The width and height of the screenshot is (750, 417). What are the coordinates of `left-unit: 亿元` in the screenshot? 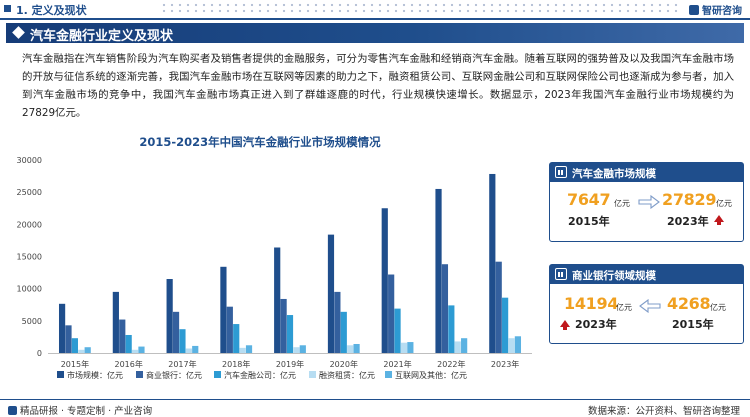 It's located at (624, 307).